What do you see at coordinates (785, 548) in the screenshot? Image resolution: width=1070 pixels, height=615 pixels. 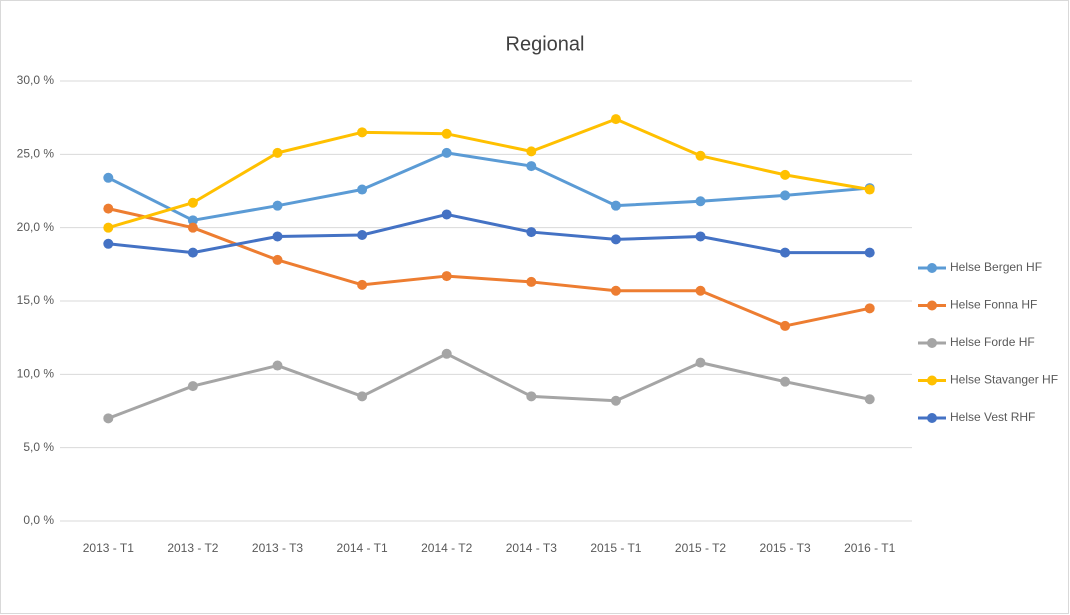 I see `x-tick-label: 2015 - T3` at bounding box center [785, 548].